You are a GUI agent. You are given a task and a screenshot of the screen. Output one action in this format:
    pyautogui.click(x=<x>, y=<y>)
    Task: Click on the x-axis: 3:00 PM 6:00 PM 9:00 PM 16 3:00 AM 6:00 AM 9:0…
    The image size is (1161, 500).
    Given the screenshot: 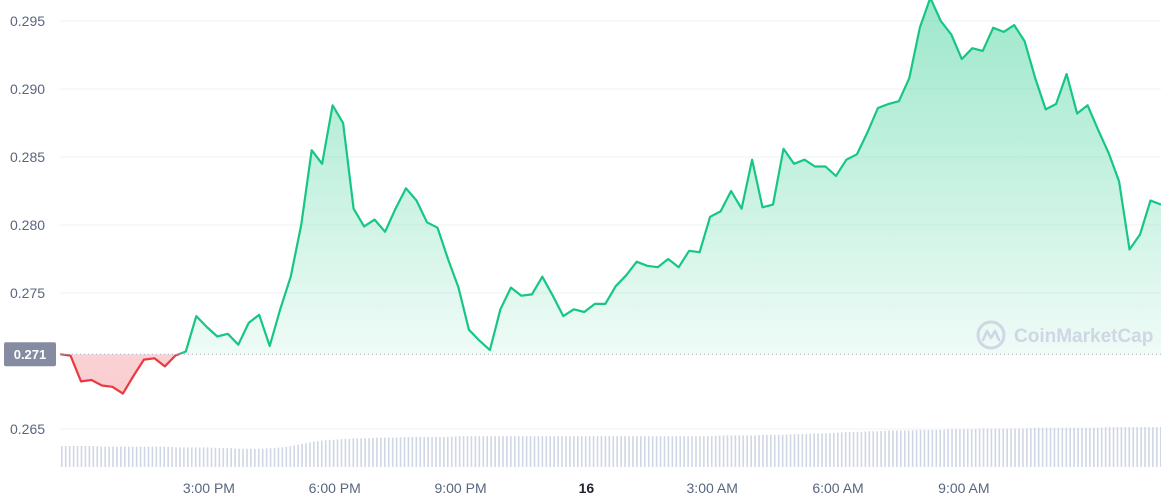 What is the action you would take?
    pyautogui.click(x=586, y=488)
    